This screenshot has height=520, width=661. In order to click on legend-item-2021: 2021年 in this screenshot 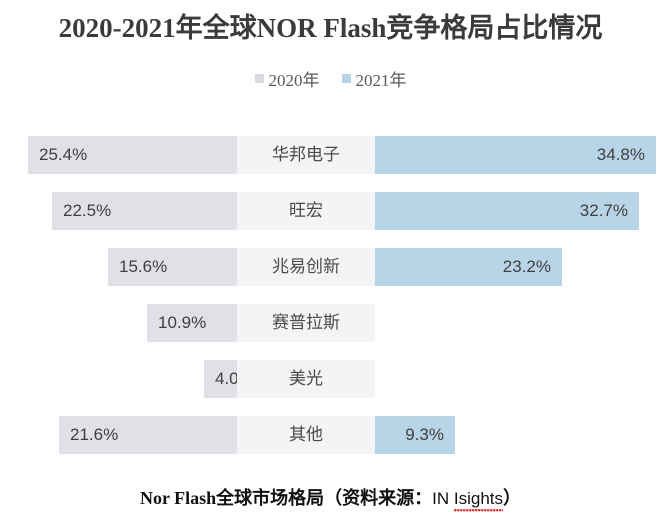, I will do `click(374, 78)`.